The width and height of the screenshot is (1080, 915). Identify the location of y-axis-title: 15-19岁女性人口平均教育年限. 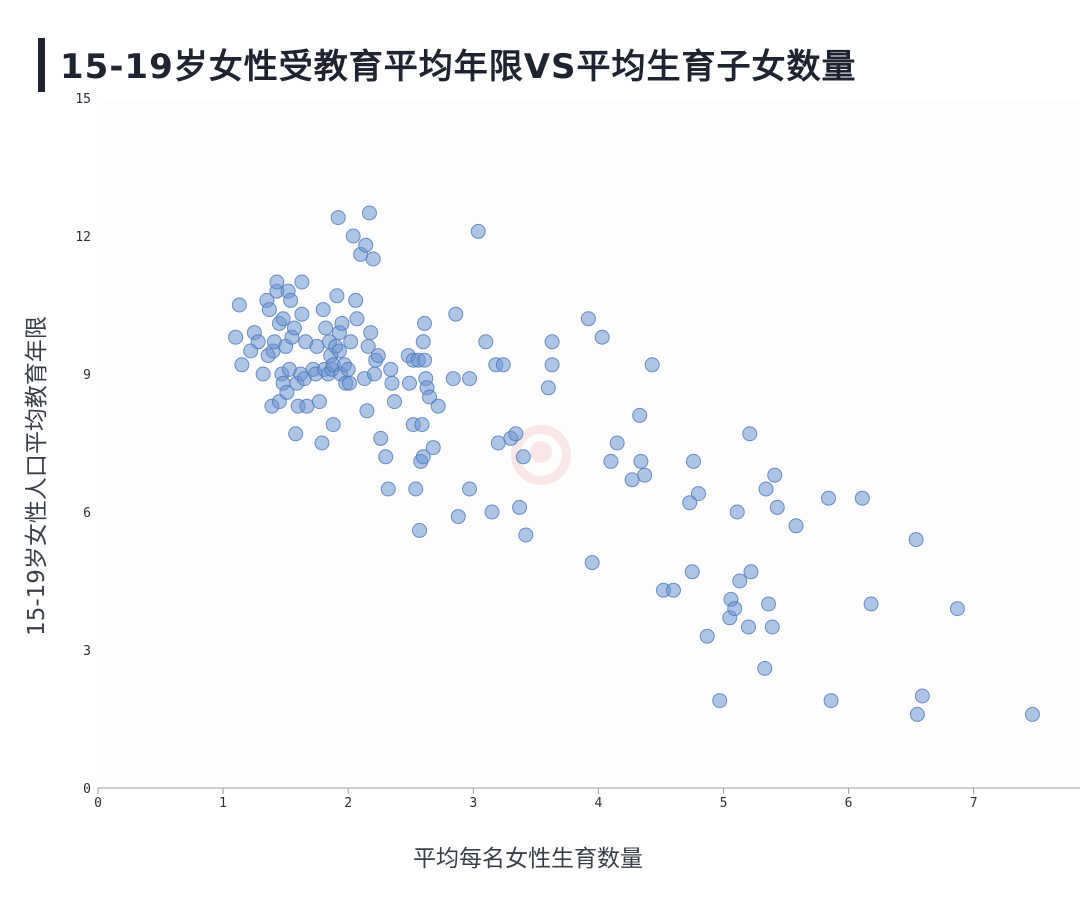
(37, 476).